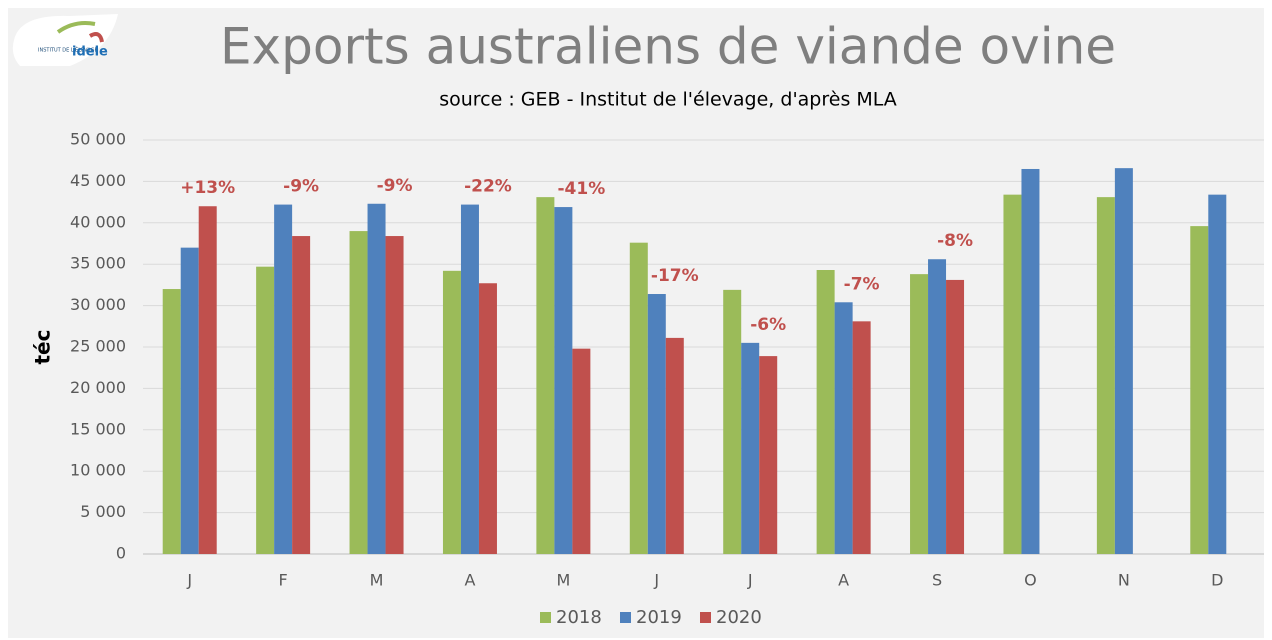 The width and height of the screenshot is (1272, 640). Describe the element at coordinates (98, 346) in the screenshot. I see `y-tick-label: 25 000` at that location.